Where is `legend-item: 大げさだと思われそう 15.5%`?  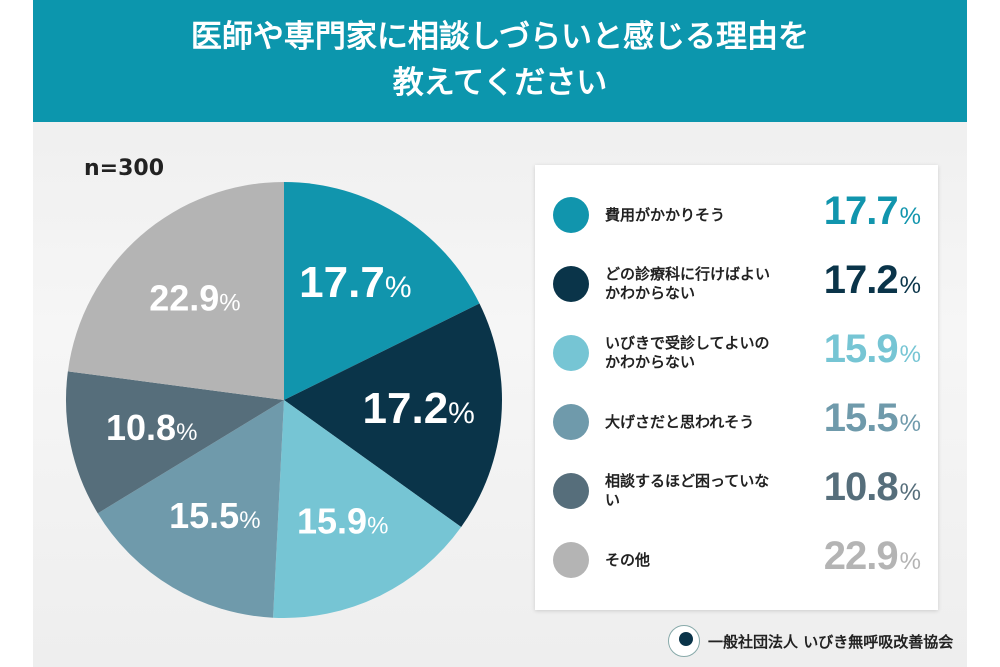 legend-item: 大げさだと思われそう 15.5% is located at coordinates (736, 422).